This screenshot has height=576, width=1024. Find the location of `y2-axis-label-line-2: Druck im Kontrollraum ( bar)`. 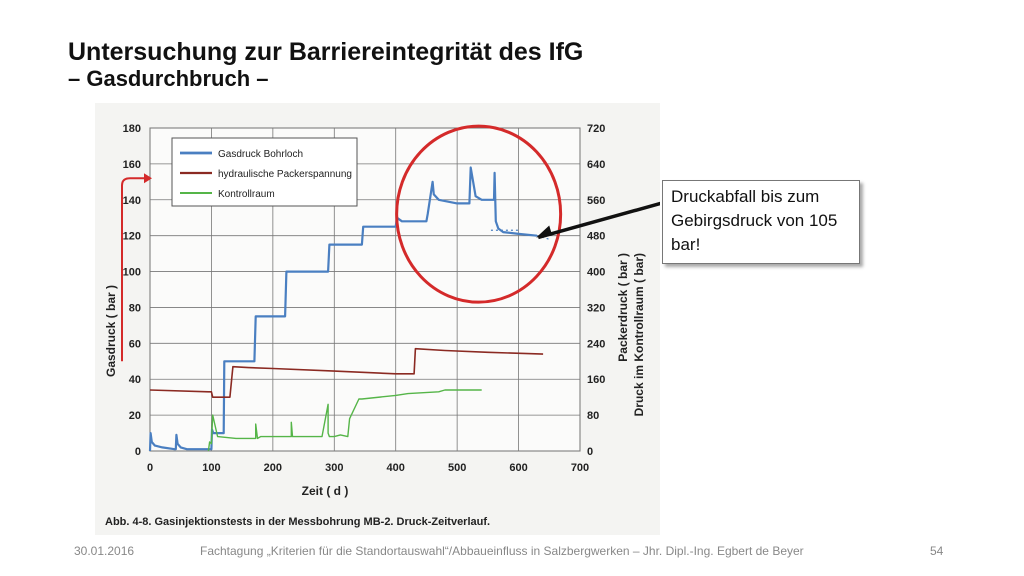

y2-axis-label-line-2: Druck im Kontrollraum ( bar) is located at coordinates (639, 334).